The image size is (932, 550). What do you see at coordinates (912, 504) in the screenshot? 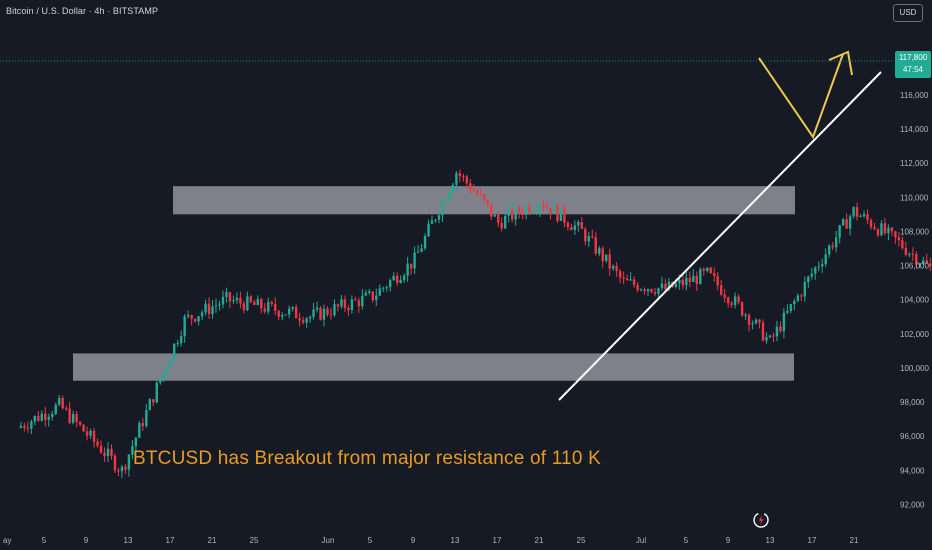
I see `y-tick-label: 92,000` at bounding box center [912, 504].